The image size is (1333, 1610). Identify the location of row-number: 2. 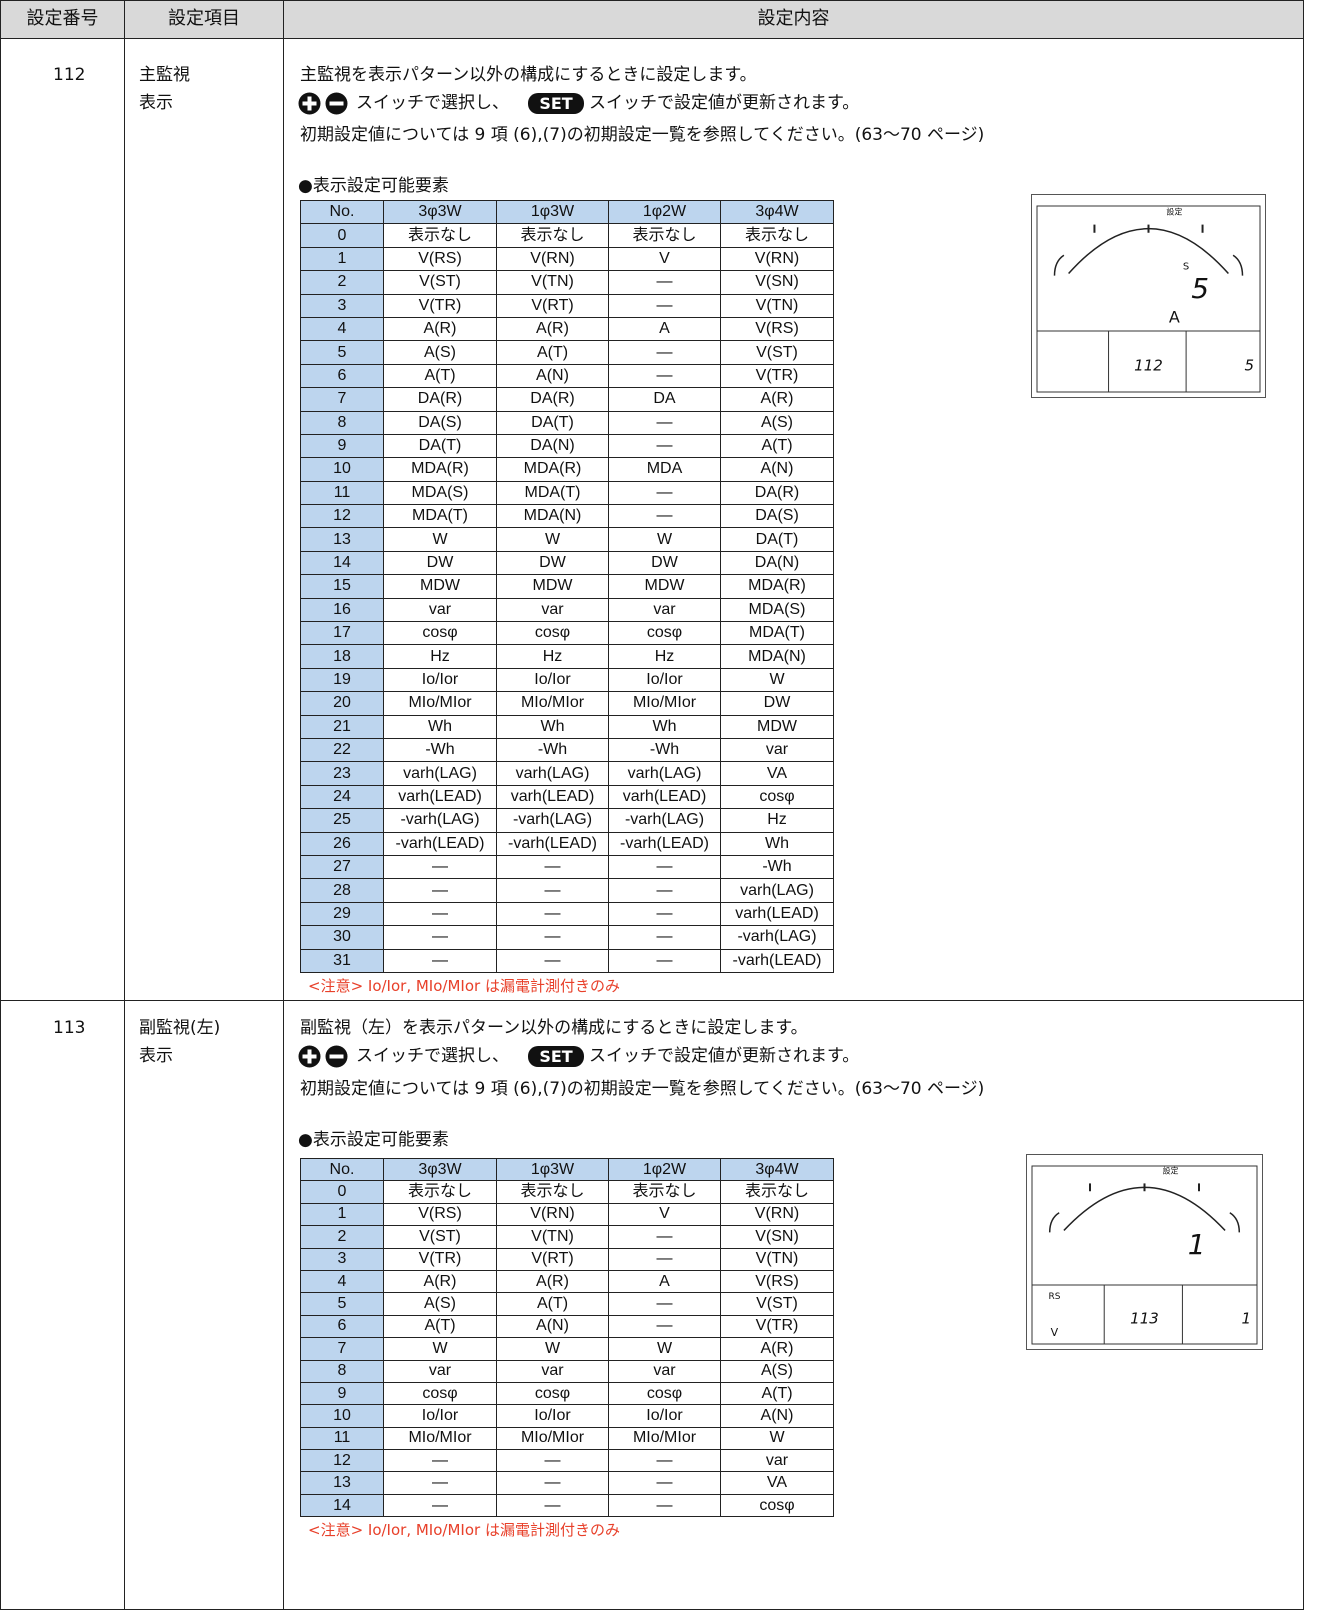
(342, 1237).